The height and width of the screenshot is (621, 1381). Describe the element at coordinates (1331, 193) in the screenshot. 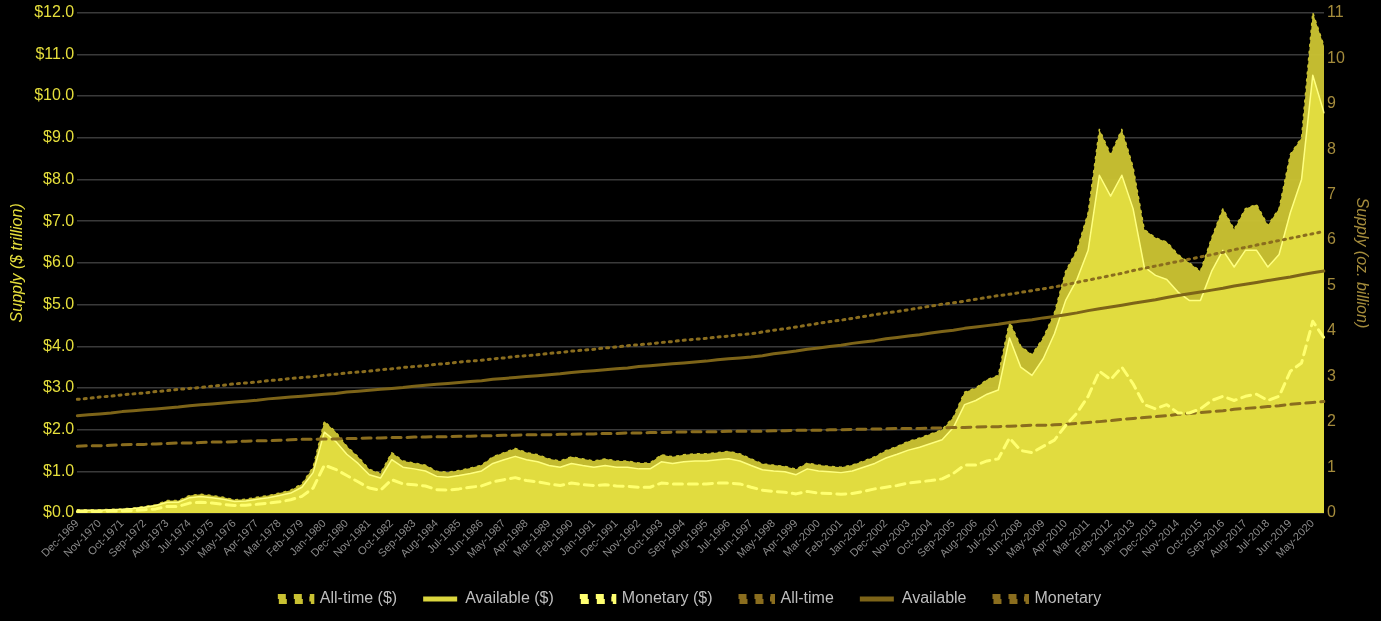

I see `y2-tick-label: 7` at that location.